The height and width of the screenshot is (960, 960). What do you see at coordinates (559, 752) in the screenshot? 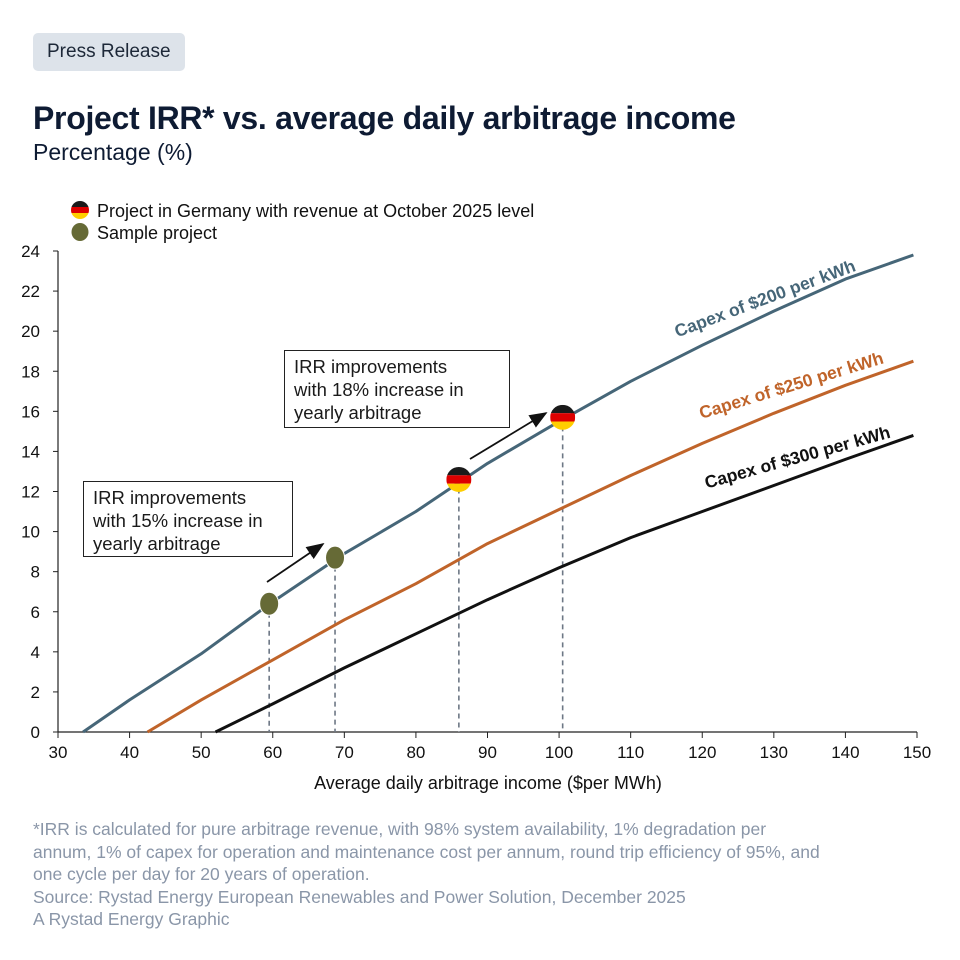
I see `x-tick-label: 100` at bounding box center [559, 752].